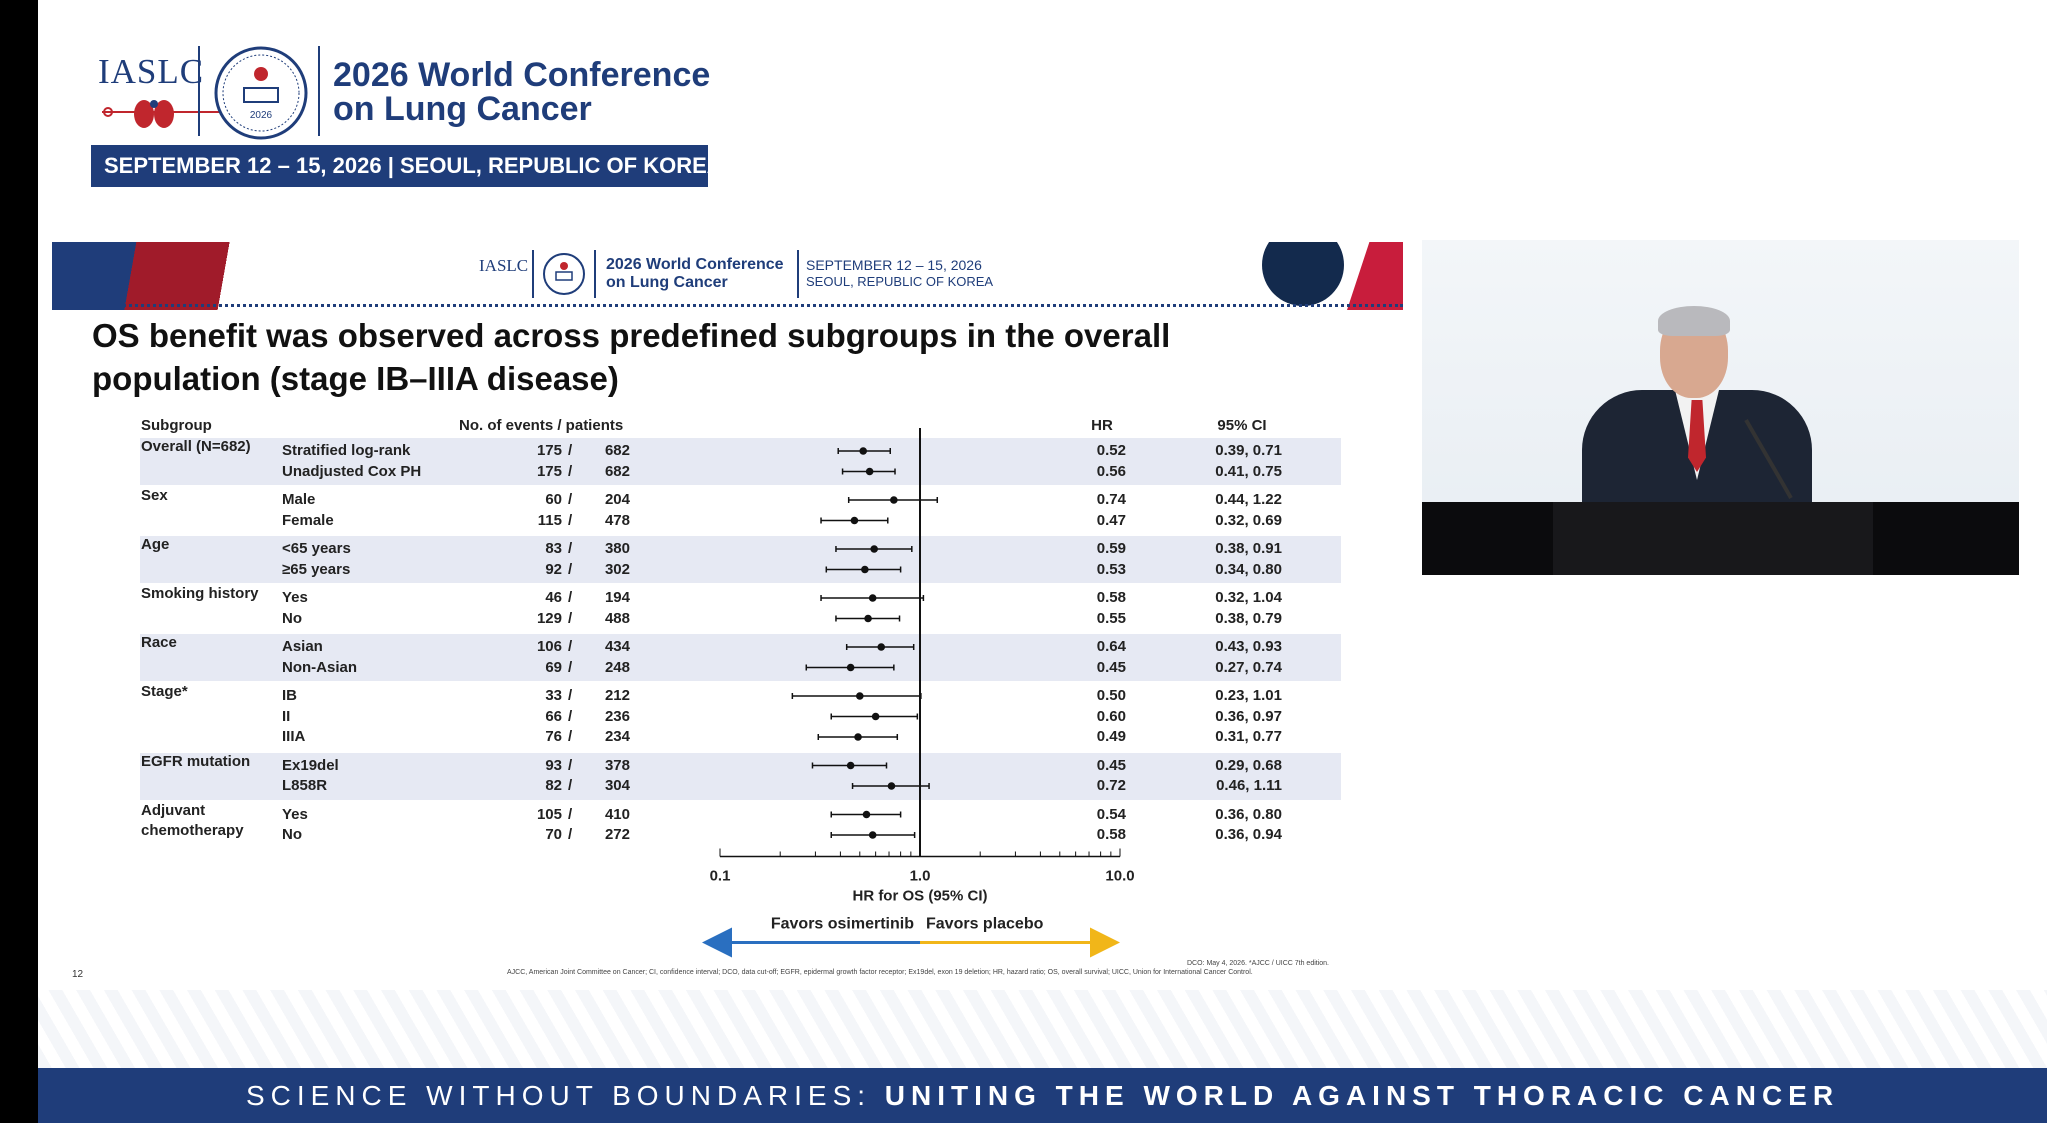 This screenshot has height=1123, width=2047. What do you see at coordinates (261, 115) in the screenshot?
I see `seal-year: 2026` at bounding box center [261, 115].